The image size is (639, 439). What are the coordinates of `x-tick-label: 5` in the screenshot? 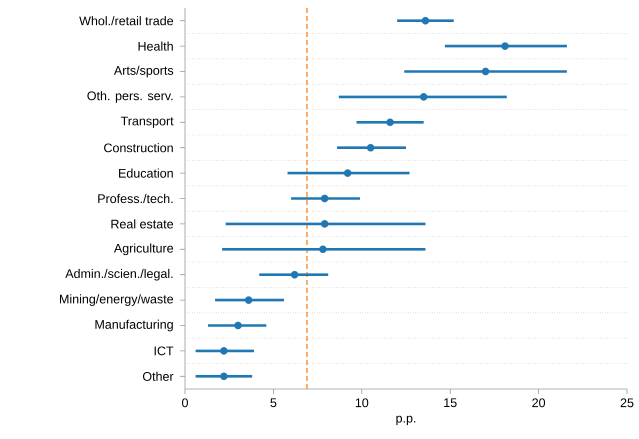 It's located at (273, 403).